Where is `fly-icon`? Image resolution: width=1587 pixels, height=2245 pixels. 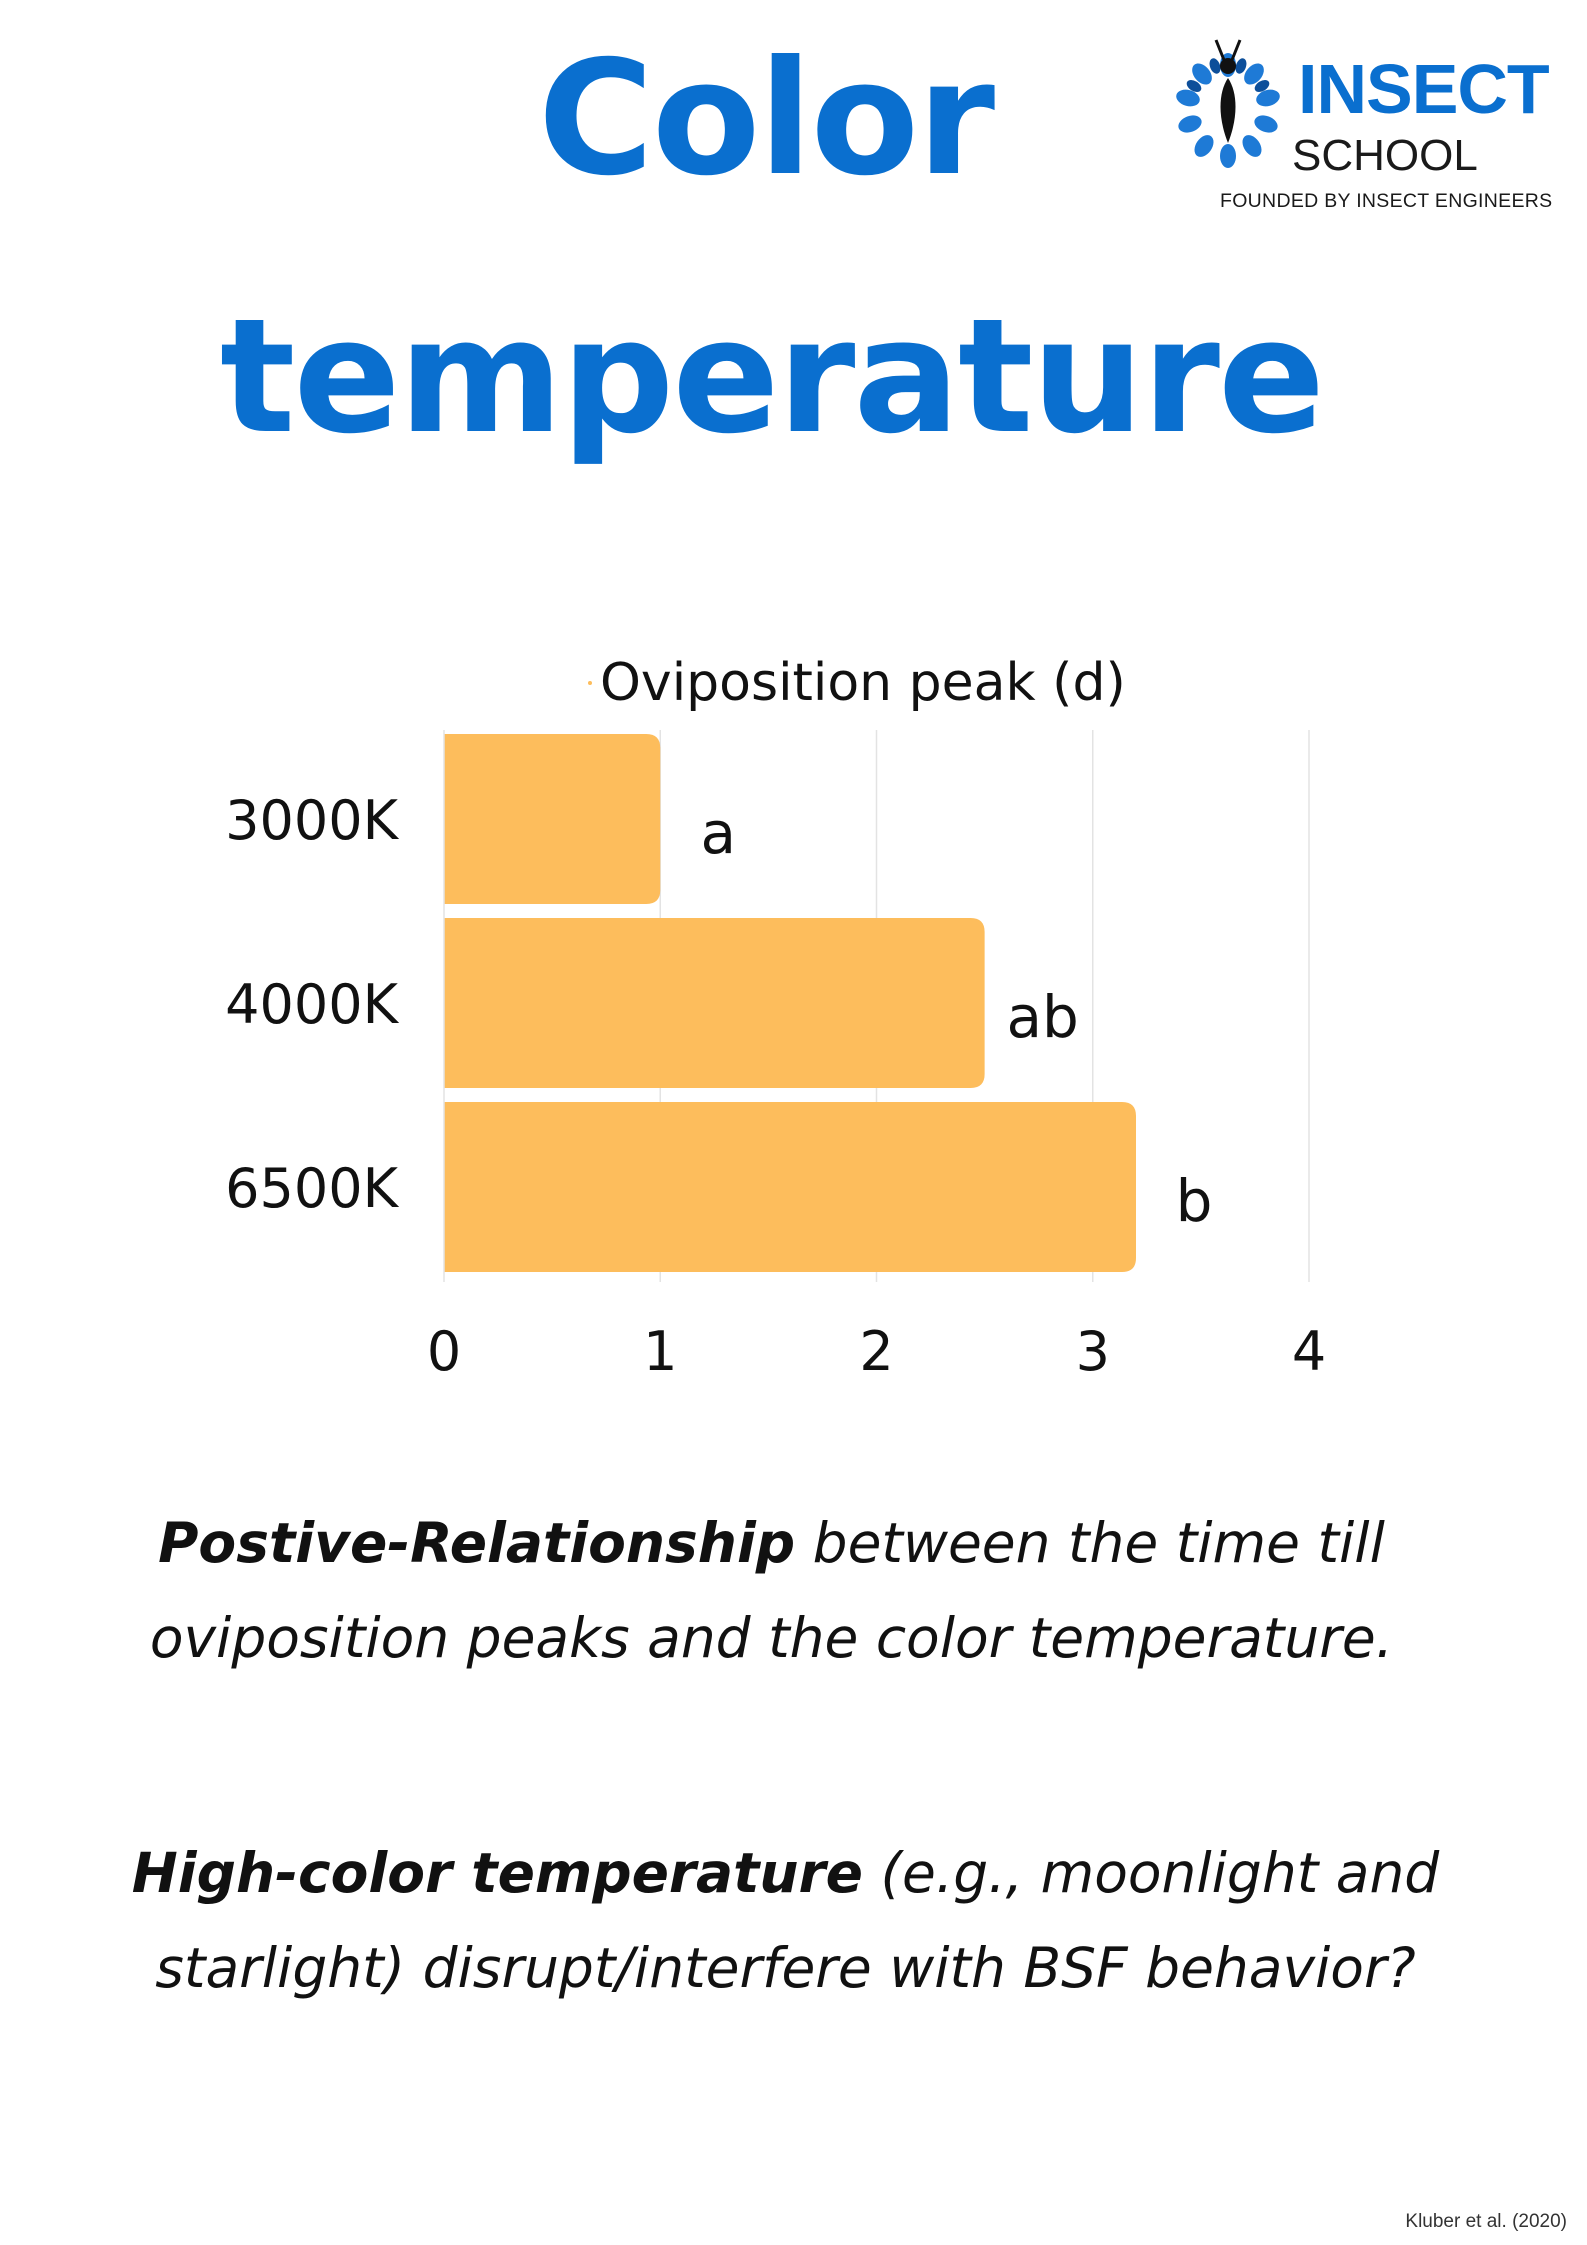
fly-icon is located at coordinates (1228, 103).